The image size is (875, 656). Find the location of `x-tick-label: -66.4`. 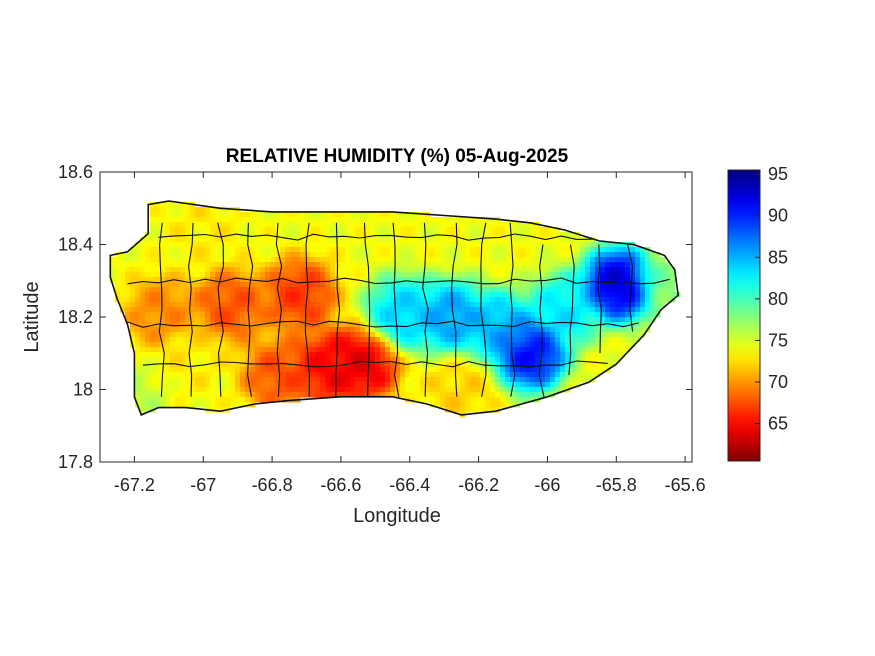

x-tick-label: -66.4 is located at coordinates (409, 485).